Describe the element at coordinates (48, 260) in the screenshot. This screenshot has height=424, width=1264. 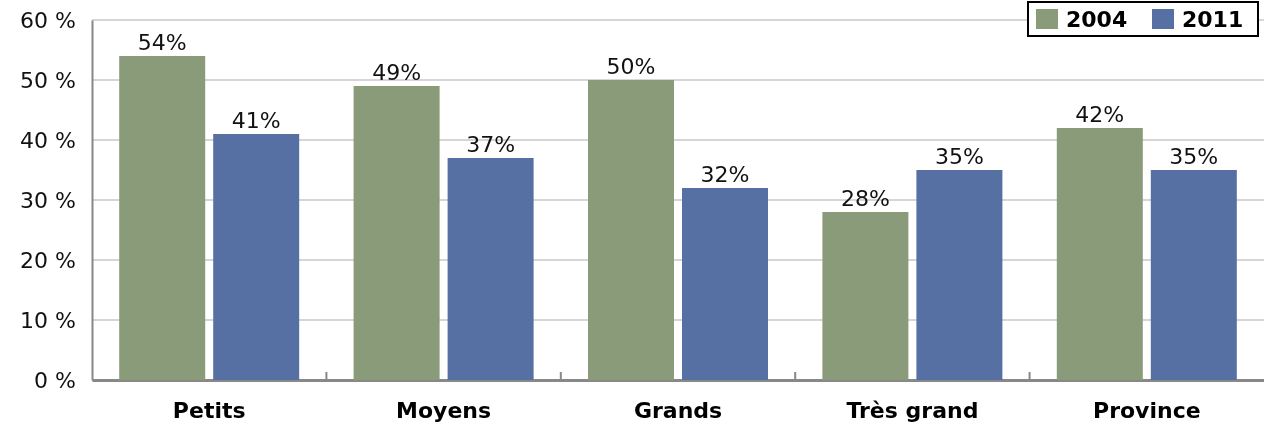
I see `y-tick-label: 20 %` at that location.